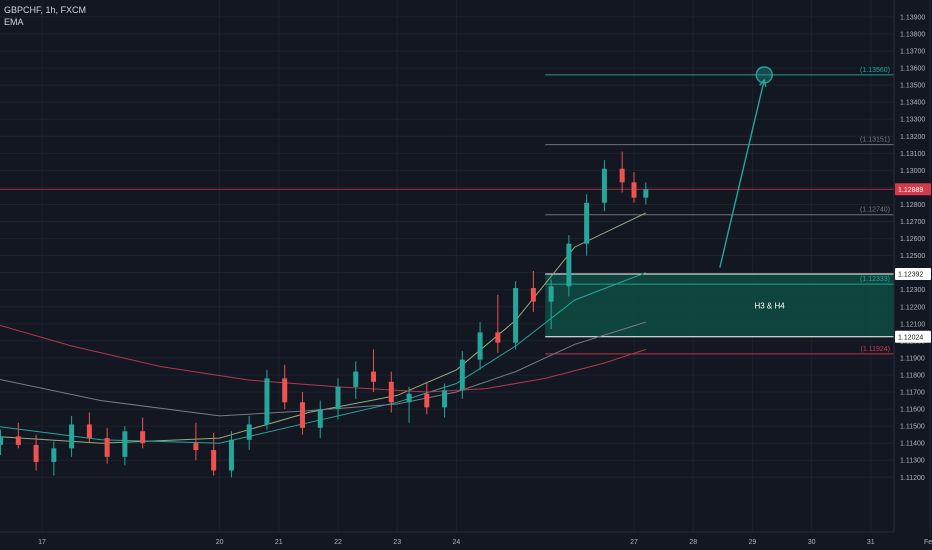 This screenshot has width=932, height=550. Describe the element at coordinates (912, 239) in the screenshot. I see `y-tick-label: 1.12600` at that location.